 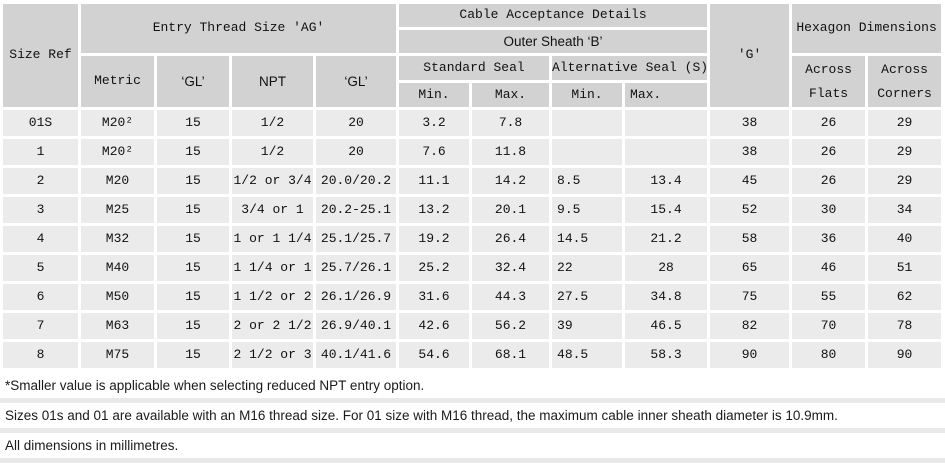 What do you see at coordinates (905, 326) in the screenshot?
I see `table-cell: 78` at bounding box center [905, 326].